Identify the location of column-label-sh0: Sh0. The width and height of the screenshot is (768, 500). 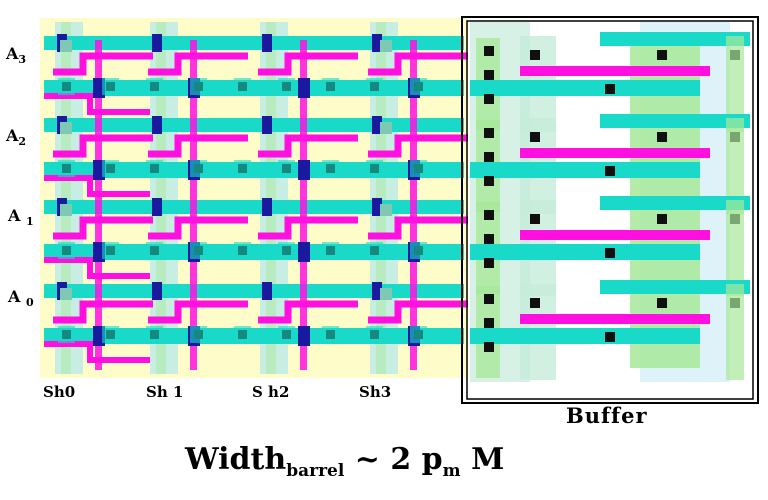
(59, 392).